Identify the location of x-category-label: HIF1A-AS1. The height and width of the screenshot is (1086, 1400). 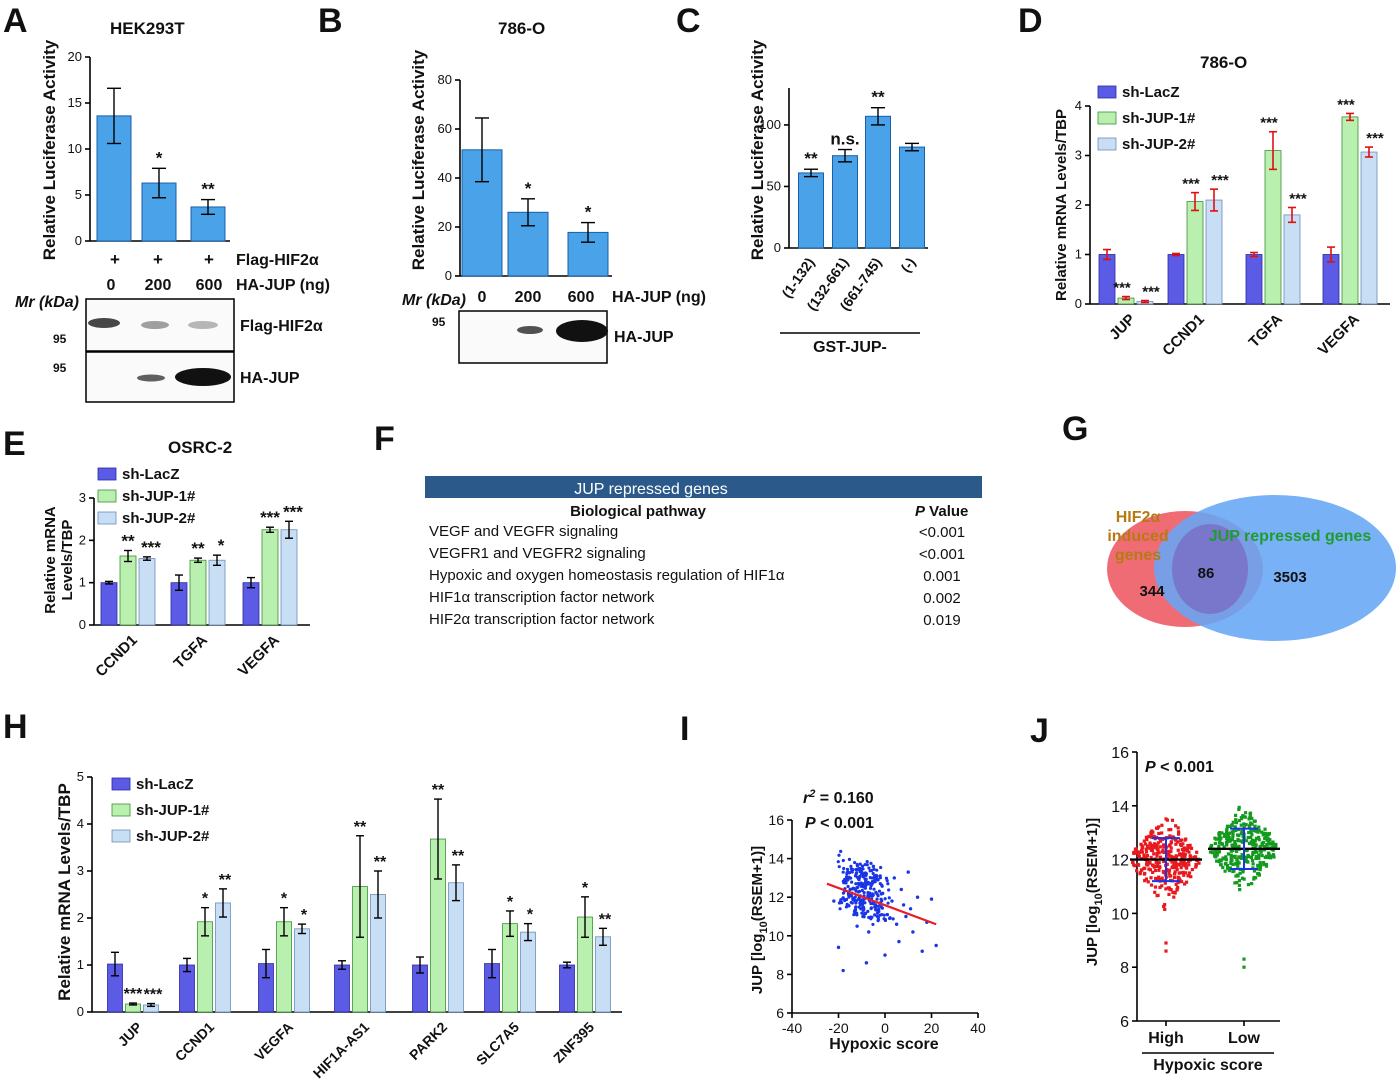
(341, 1050).